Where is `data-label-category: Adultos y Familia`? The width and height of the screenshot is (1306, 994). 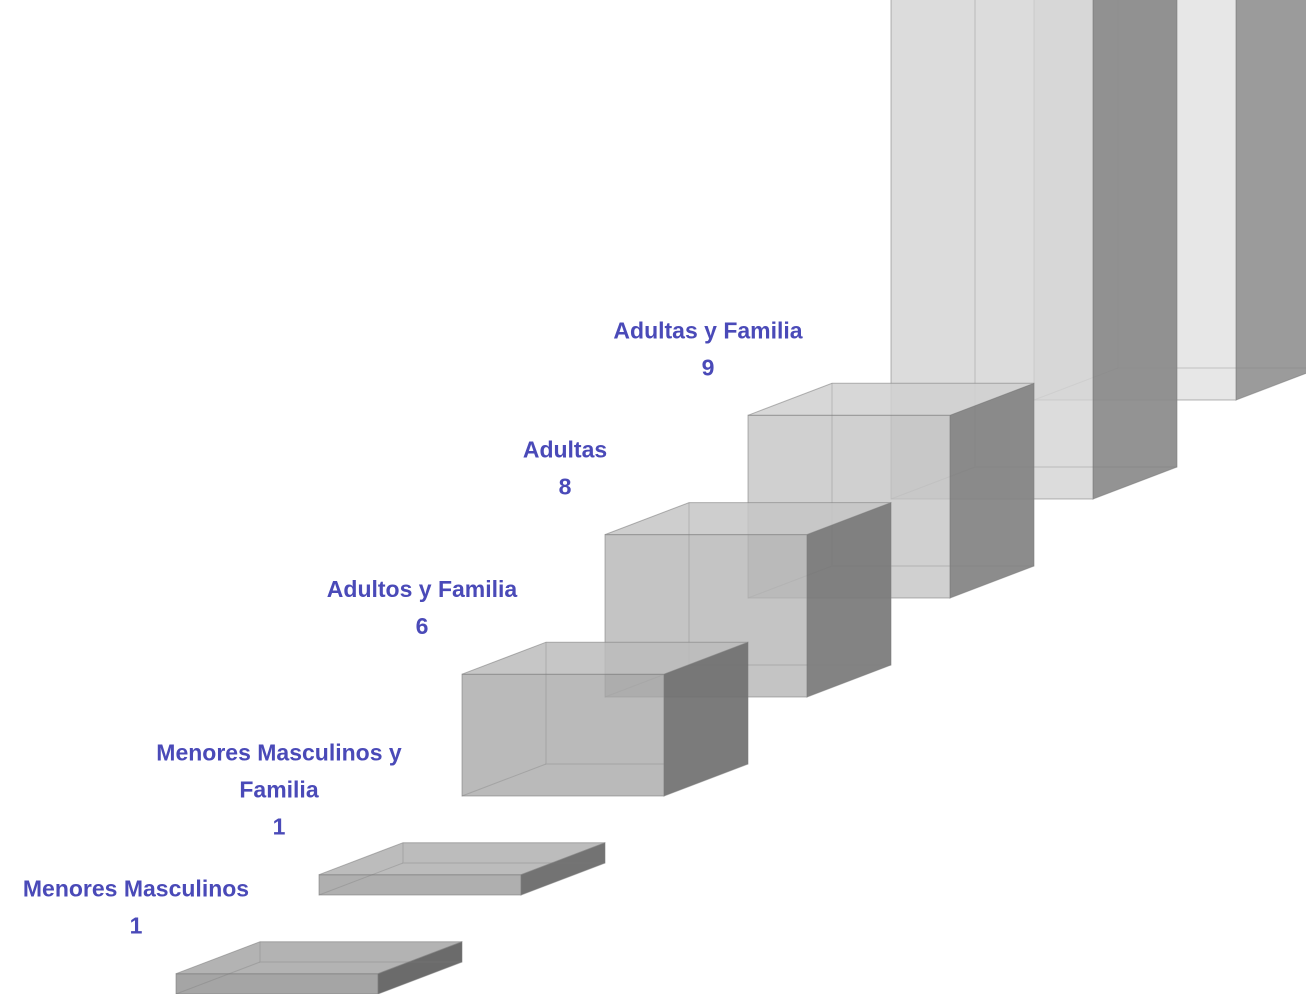
data-label-category: Adultos y Familia is located at coordinates (422, 589).